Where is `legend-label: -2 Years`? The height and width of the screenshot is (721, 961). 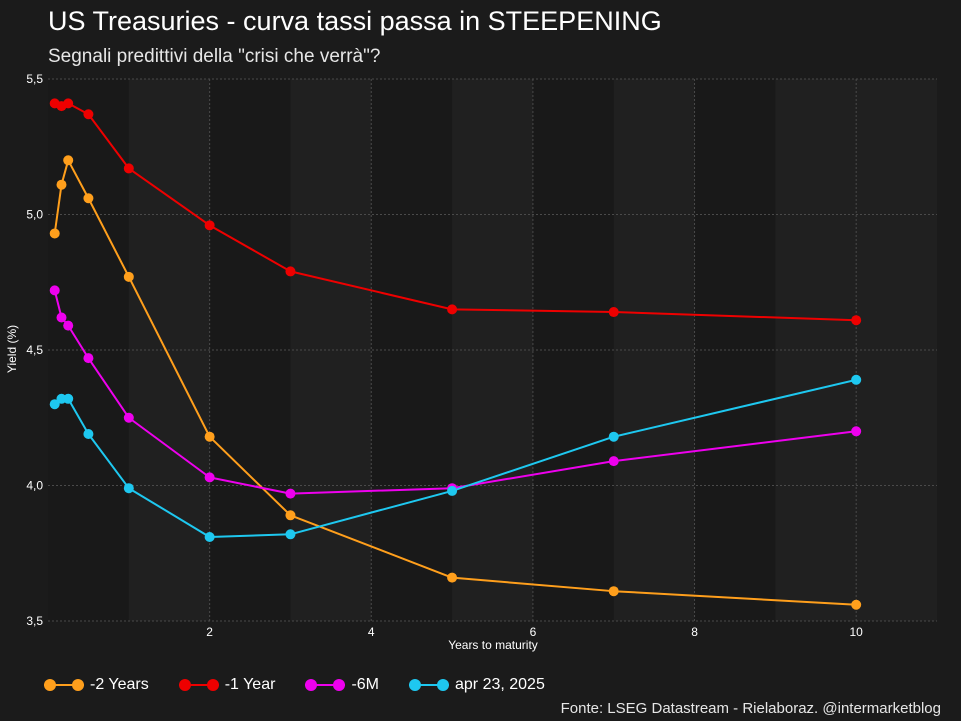
legend-label: -2 Years is located at coordinates (119, 684).